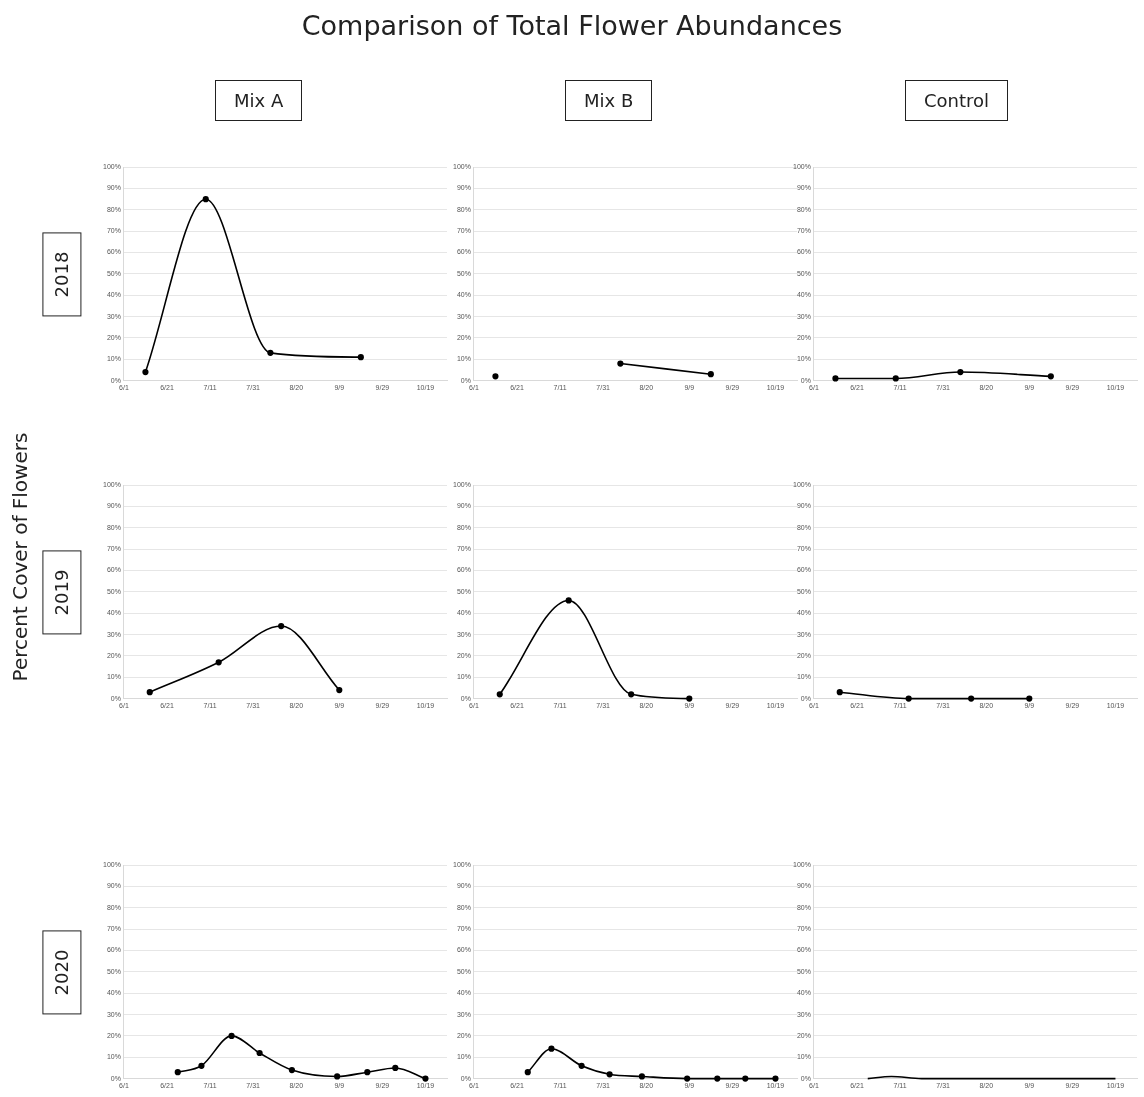 Image resolution: width=1144 pixels, height=1097 pixels. What do you see at coordinates (259, 100) in the screenshot?
I see `chart-title: Mix A` at bounding box center [259, 100].